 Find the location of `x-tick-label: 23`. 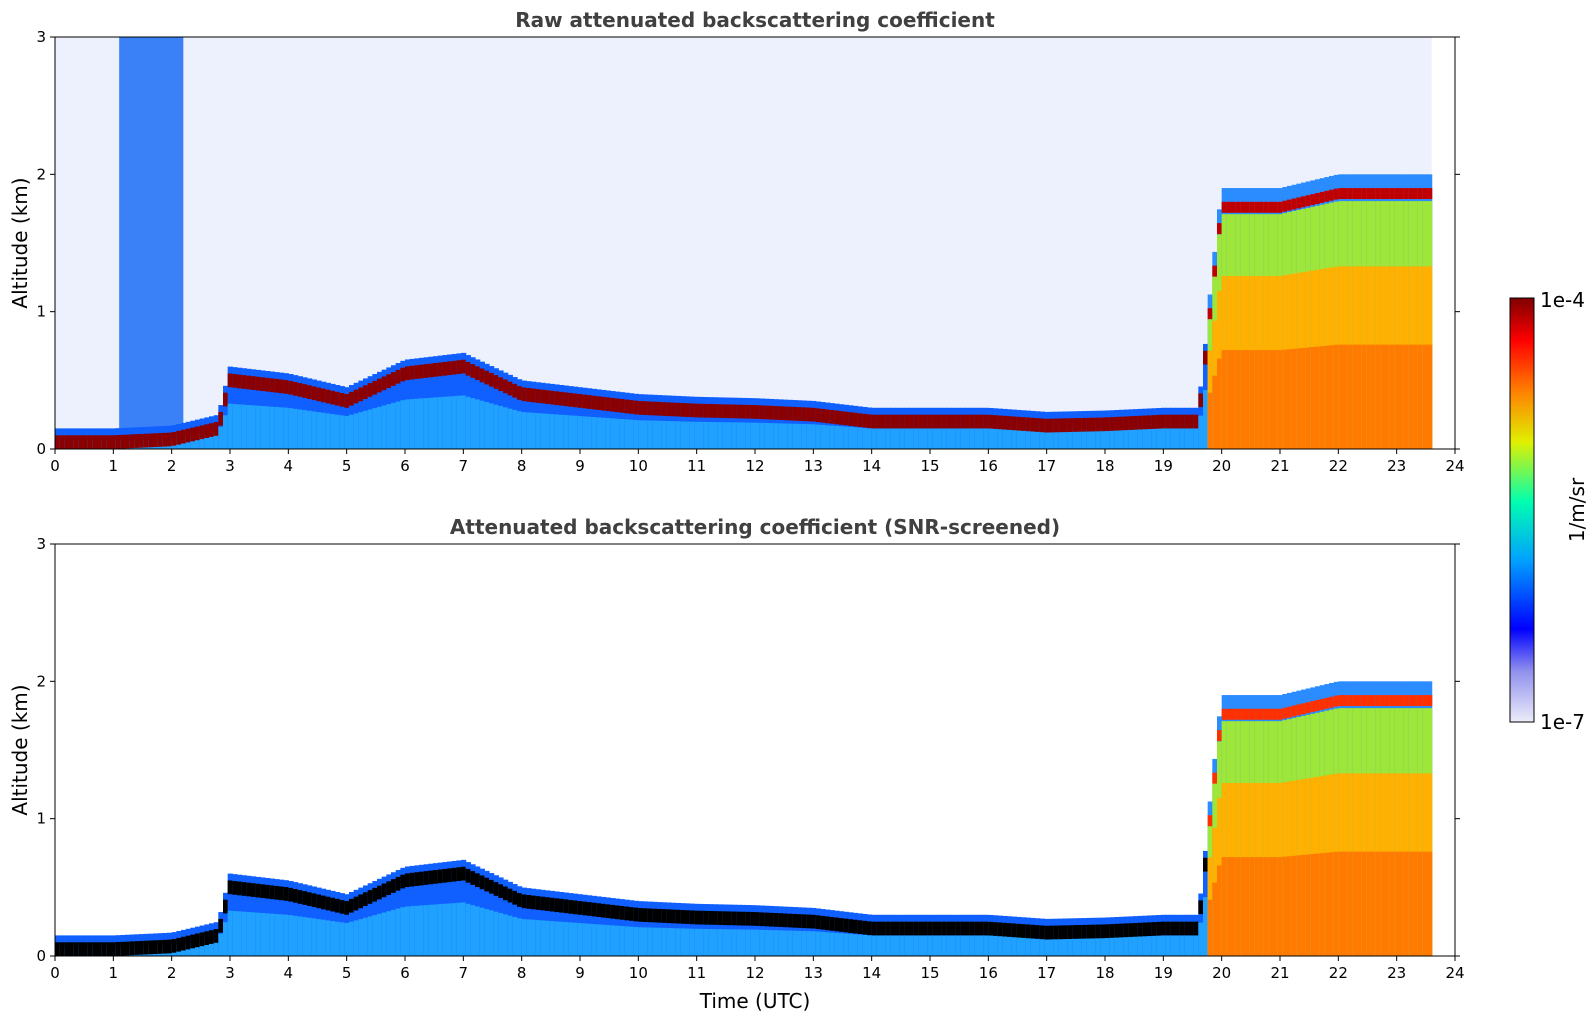

x-tick-label: 23 is located at coordinates (1396, 466).